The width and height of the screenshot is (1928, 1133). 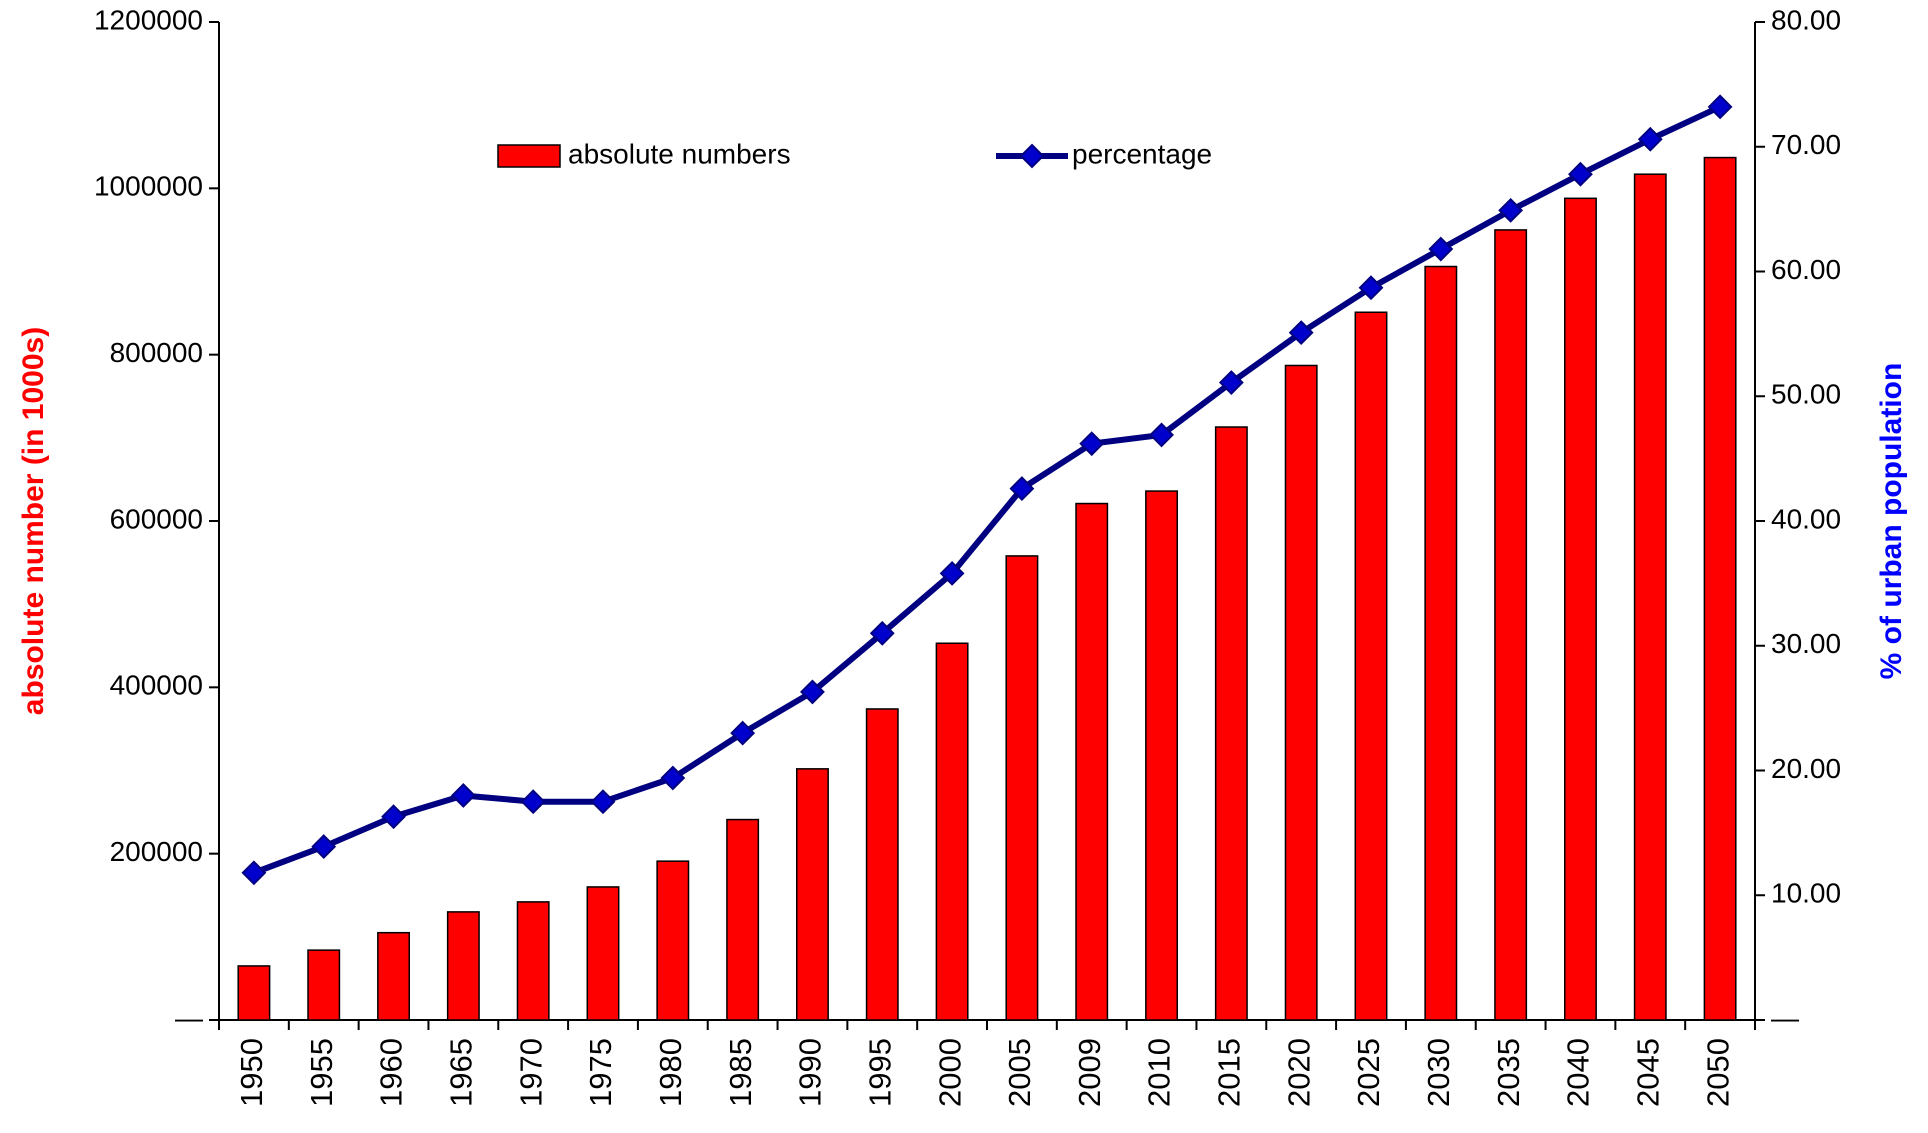 I want to click on y2-tick-label: 10.00, so click(x=1806, y=893).